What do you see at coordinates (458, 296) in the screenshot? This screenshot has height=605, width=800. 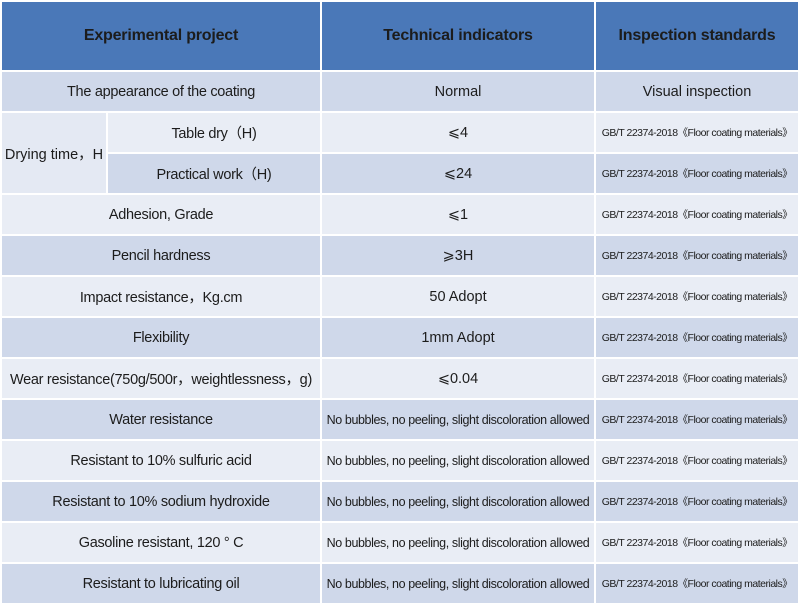 I see `indicator-cell: 50 Adopt` at bounding box center [458, 296].